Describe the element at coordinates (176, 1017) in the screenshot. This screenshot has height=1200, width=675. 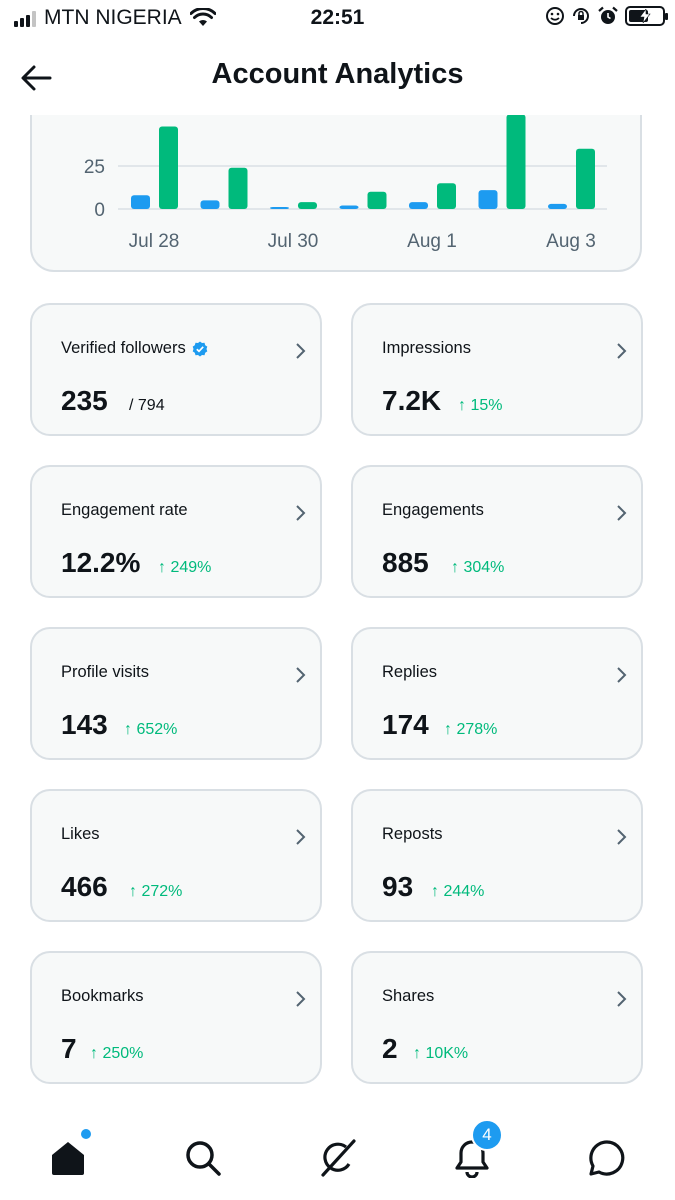
I see `card-bookmarks: Bookmarks 7 ↑ 250%` at that location.